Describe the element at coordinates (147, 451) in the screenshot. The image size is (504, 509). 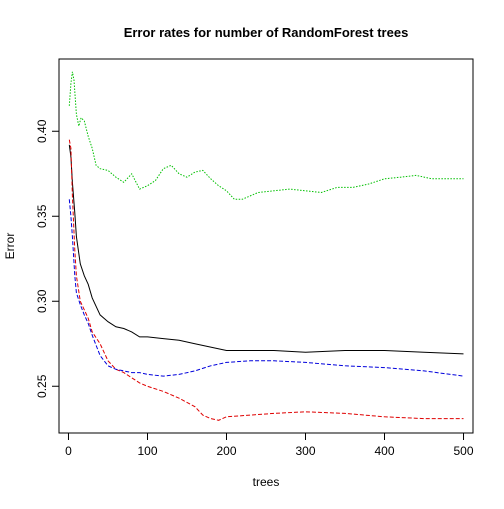
I see `x-tick-label: 100` at that location.